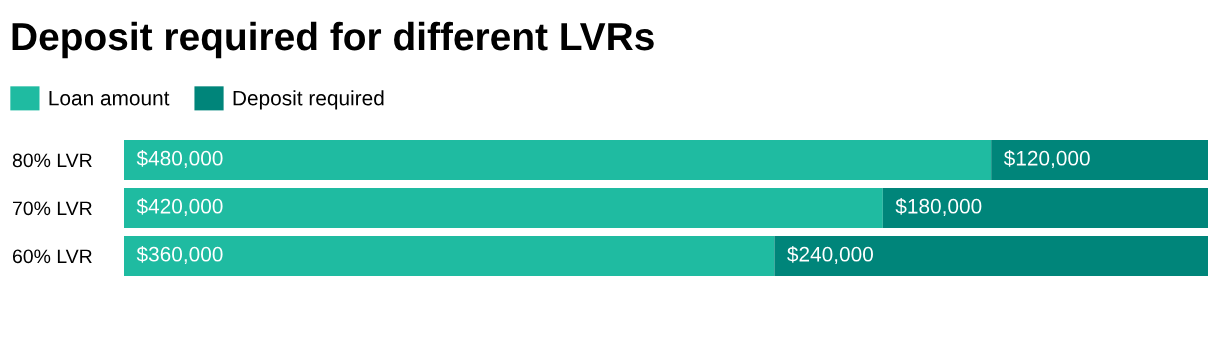 This screenshot has width=1220, height=352. Describe the element at coordinates (938, 207) in the screenshot. I see `data-label: $180,000` at that location.